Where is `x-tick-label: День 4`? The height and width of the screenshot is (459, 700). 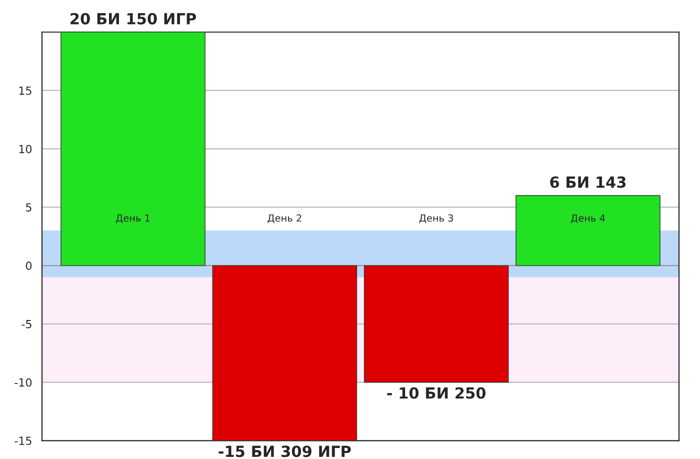 x-tick-label: День 4 is located at coordinates (588, 219).